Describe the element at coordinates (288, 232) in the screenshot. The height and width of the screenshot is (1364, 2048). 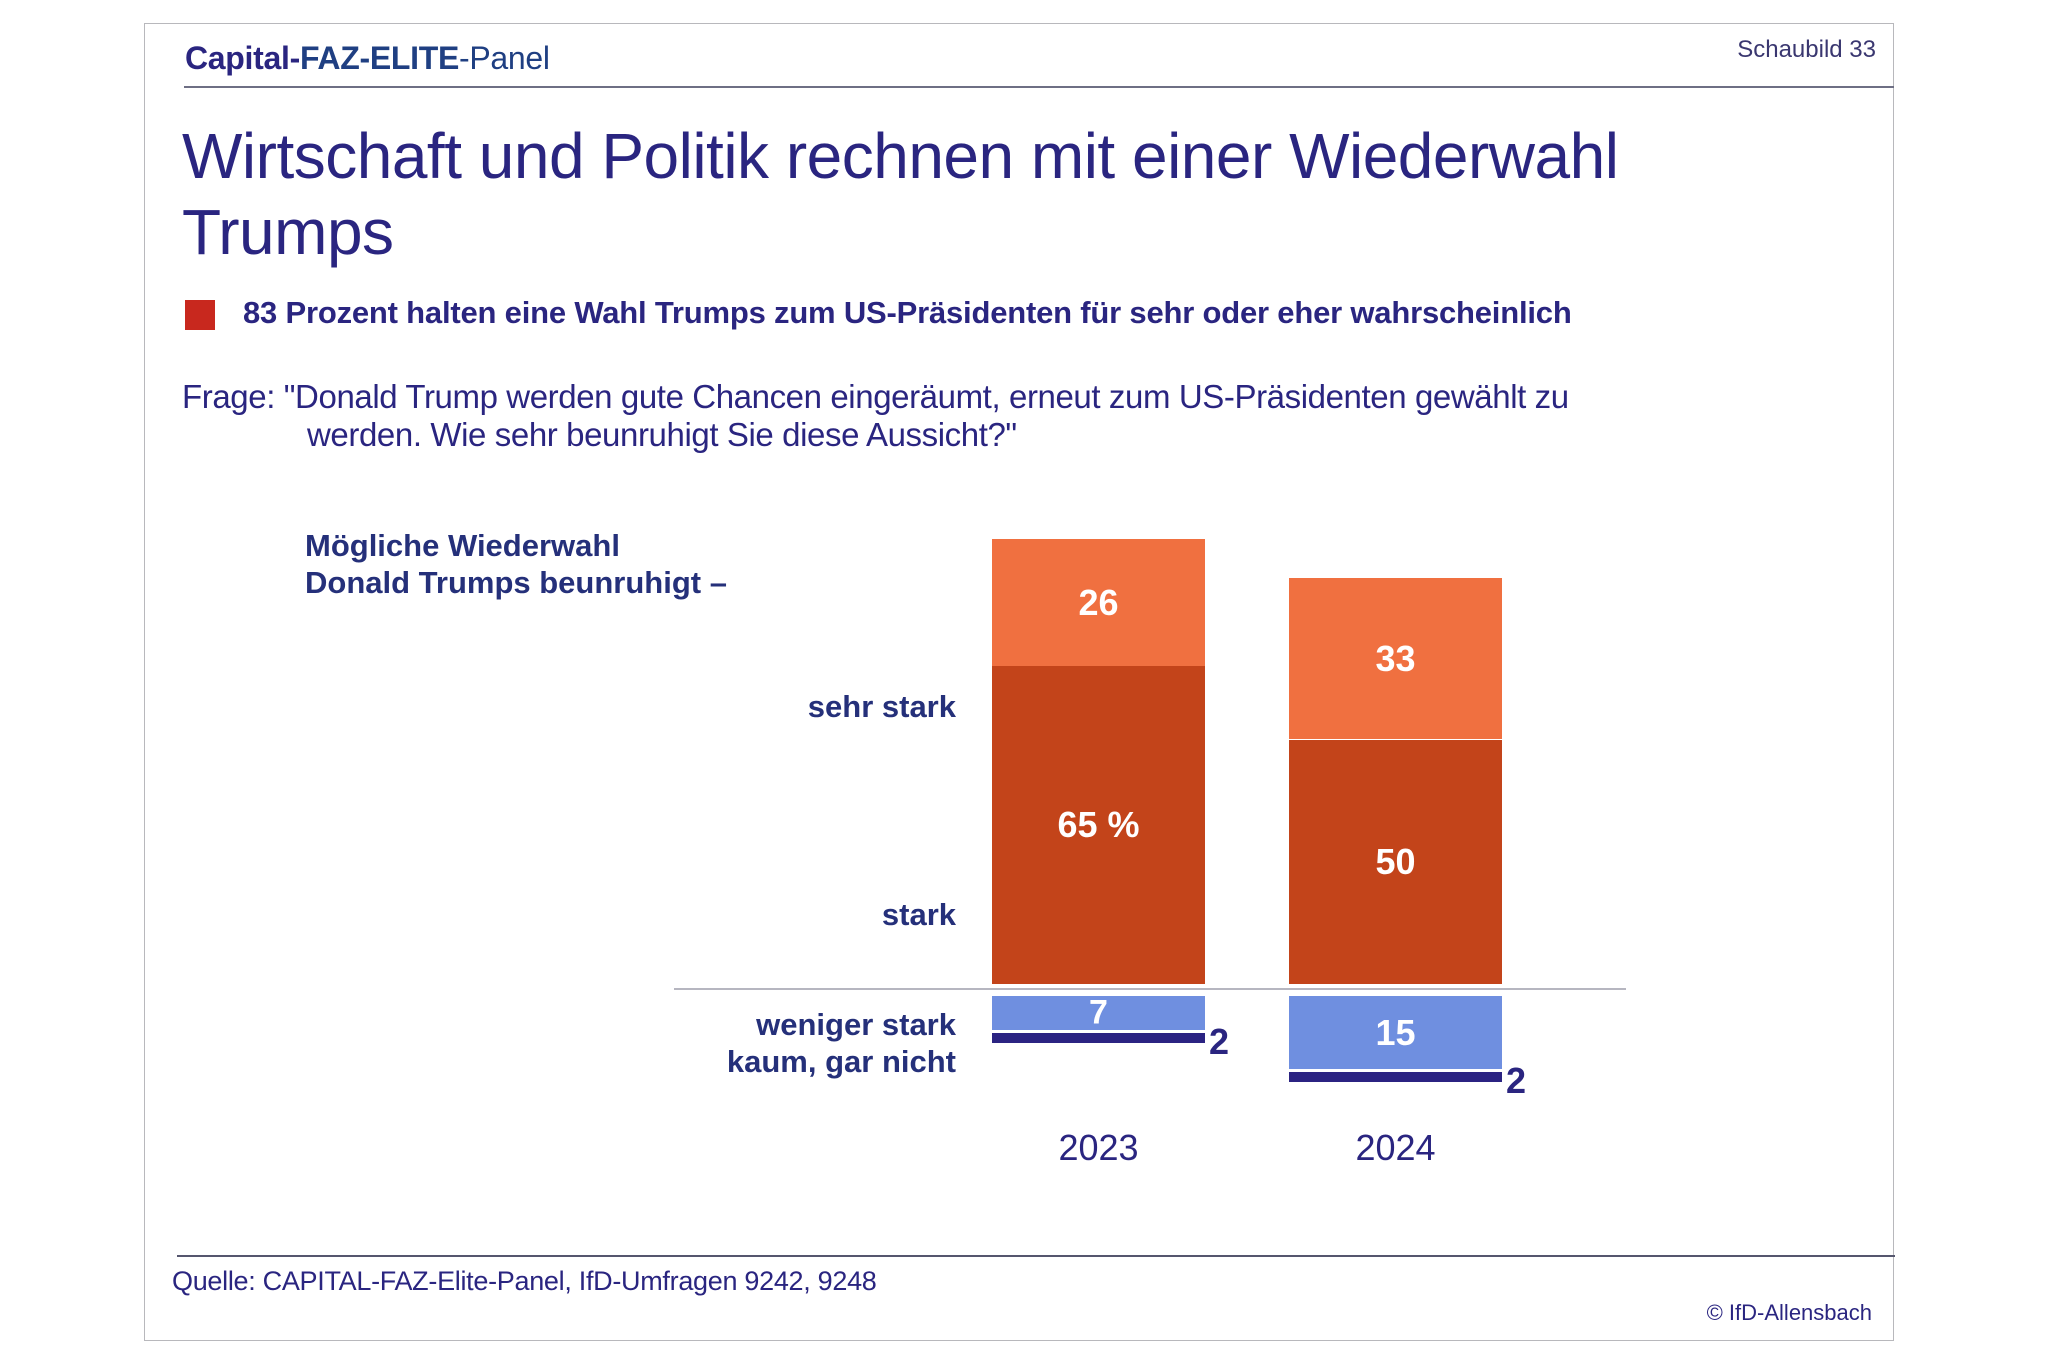
I see `title-line-2: Trumps` at that location.